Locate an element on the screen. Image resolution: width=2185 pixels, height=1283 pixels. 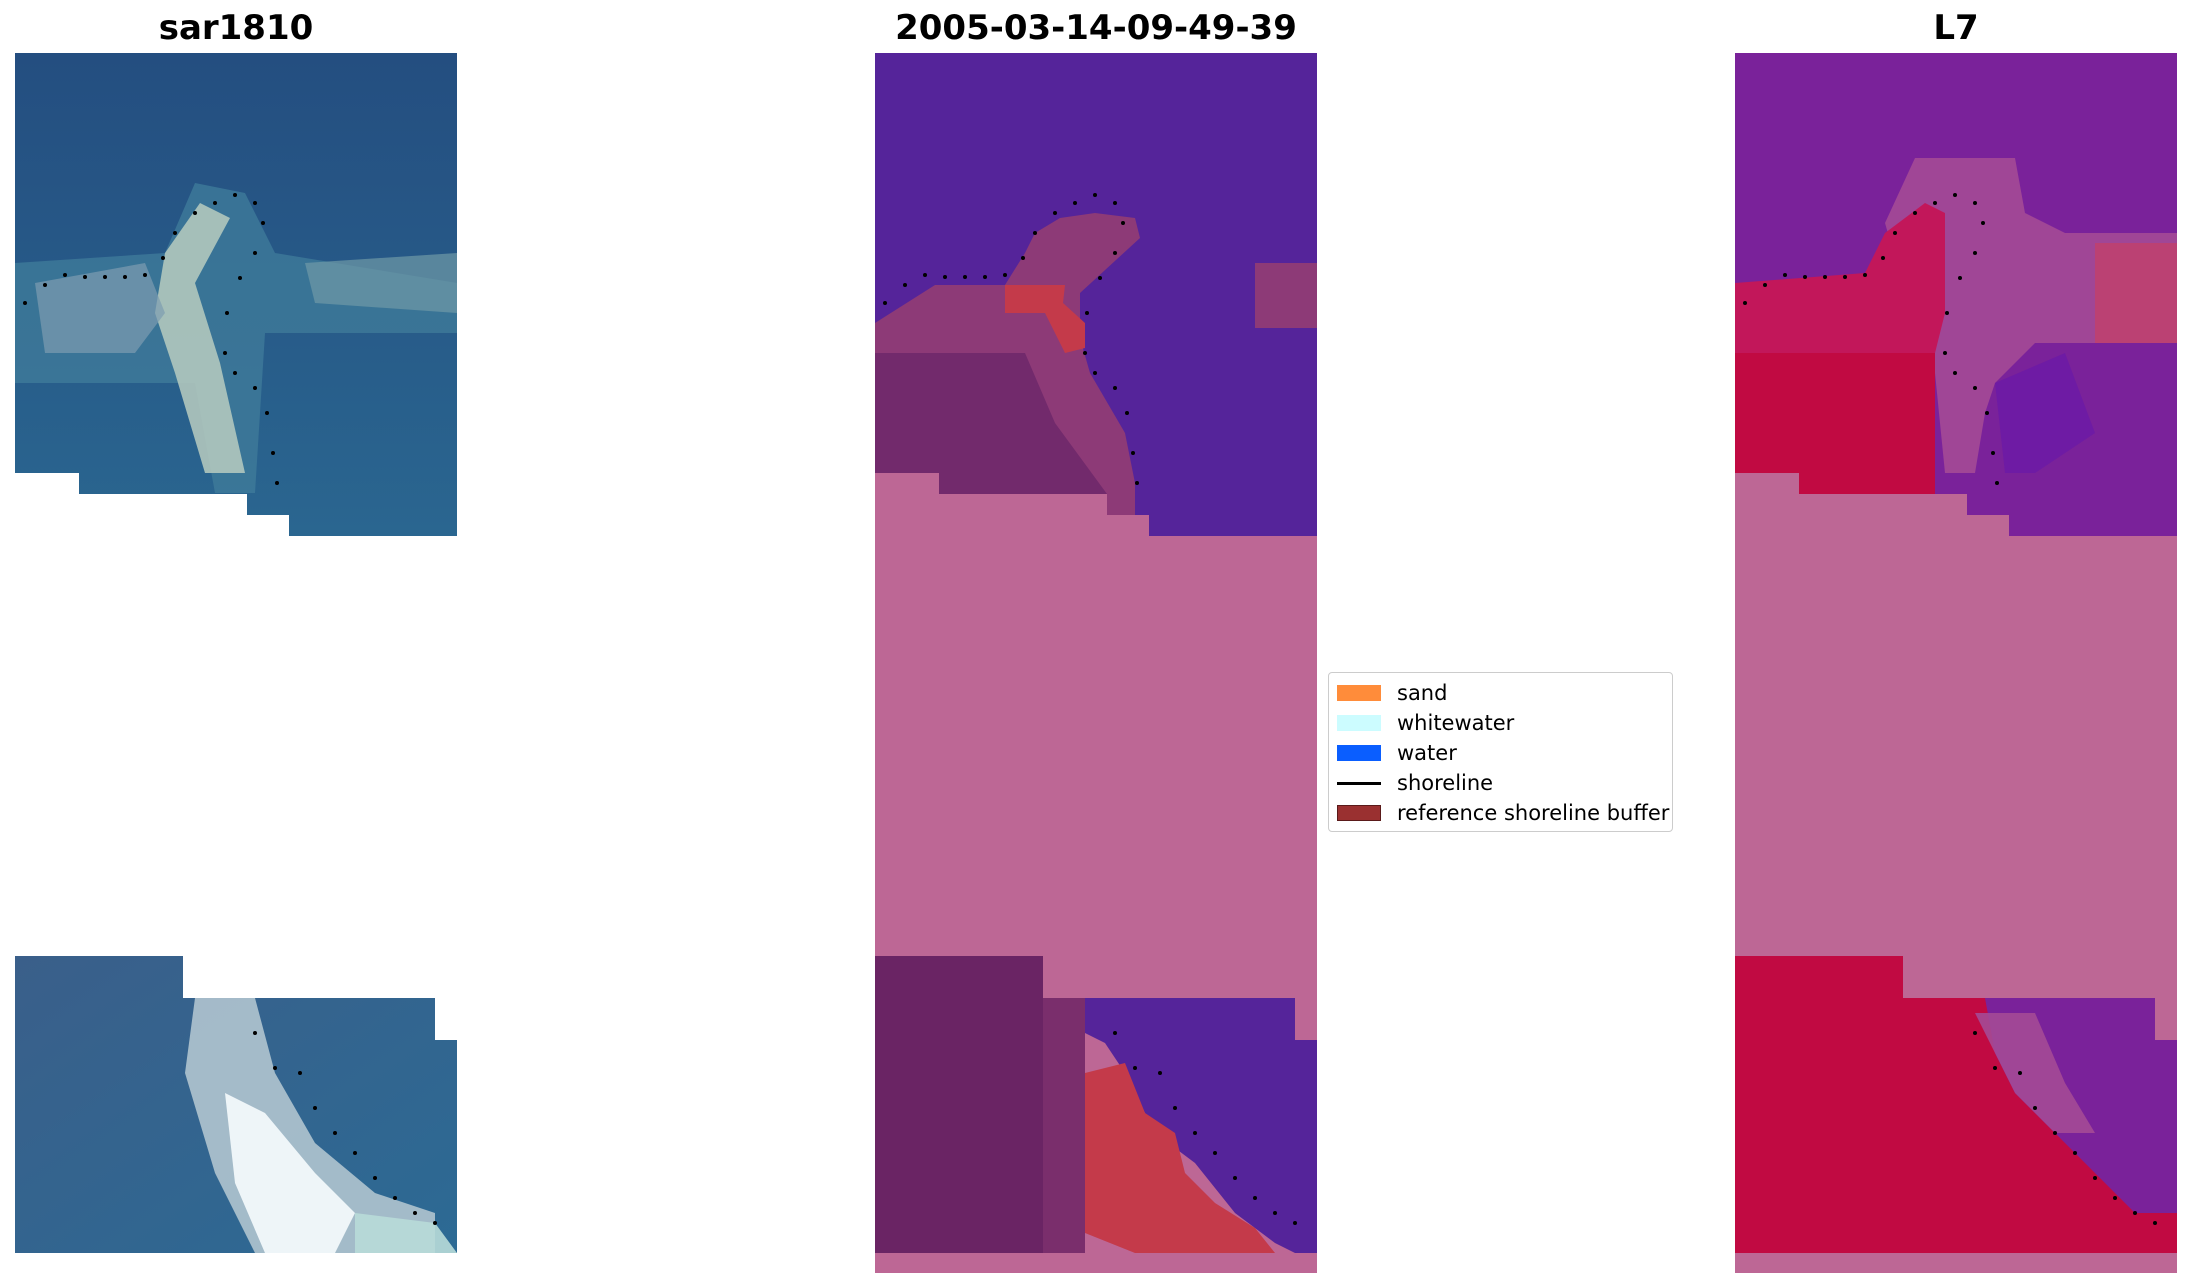
panel-title-index: L7 is located at coordinates (1956, 28).